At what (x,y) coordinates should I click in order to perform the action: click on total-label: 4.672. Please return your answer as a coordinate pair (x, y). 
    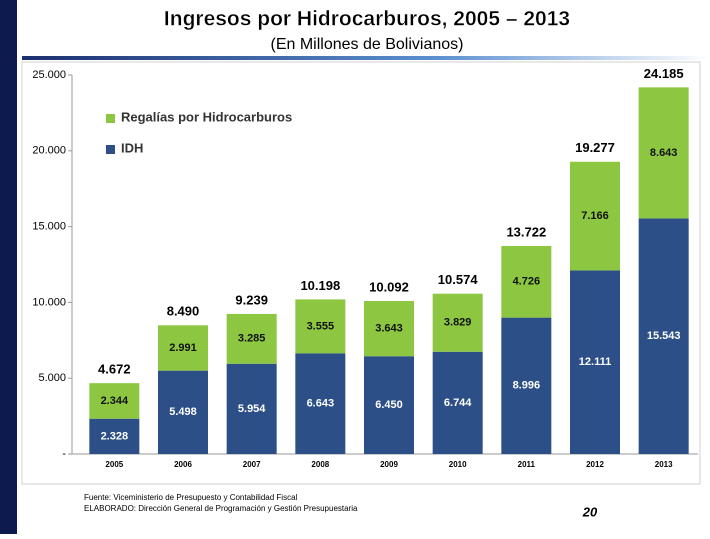
    Looking at the image, I should click on (114, 369).